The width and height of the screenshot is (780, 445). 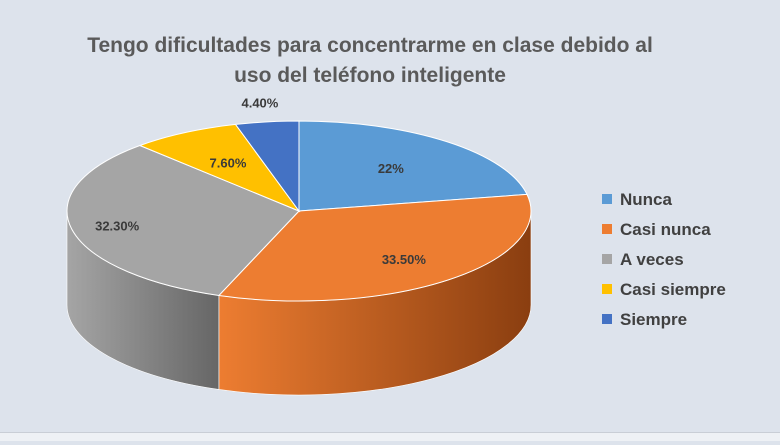 What do you see at coordinates (183, 220) in the screenshot?
I see `slice-a-veces` at bounding box center [183, 220].